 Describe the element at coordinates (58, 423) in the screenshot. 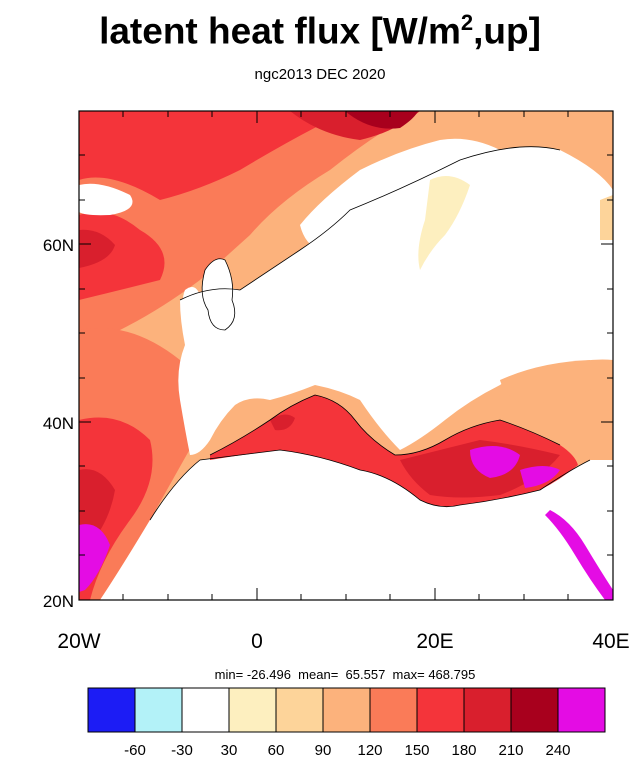

I see `ytick-label: 40N` at that location.